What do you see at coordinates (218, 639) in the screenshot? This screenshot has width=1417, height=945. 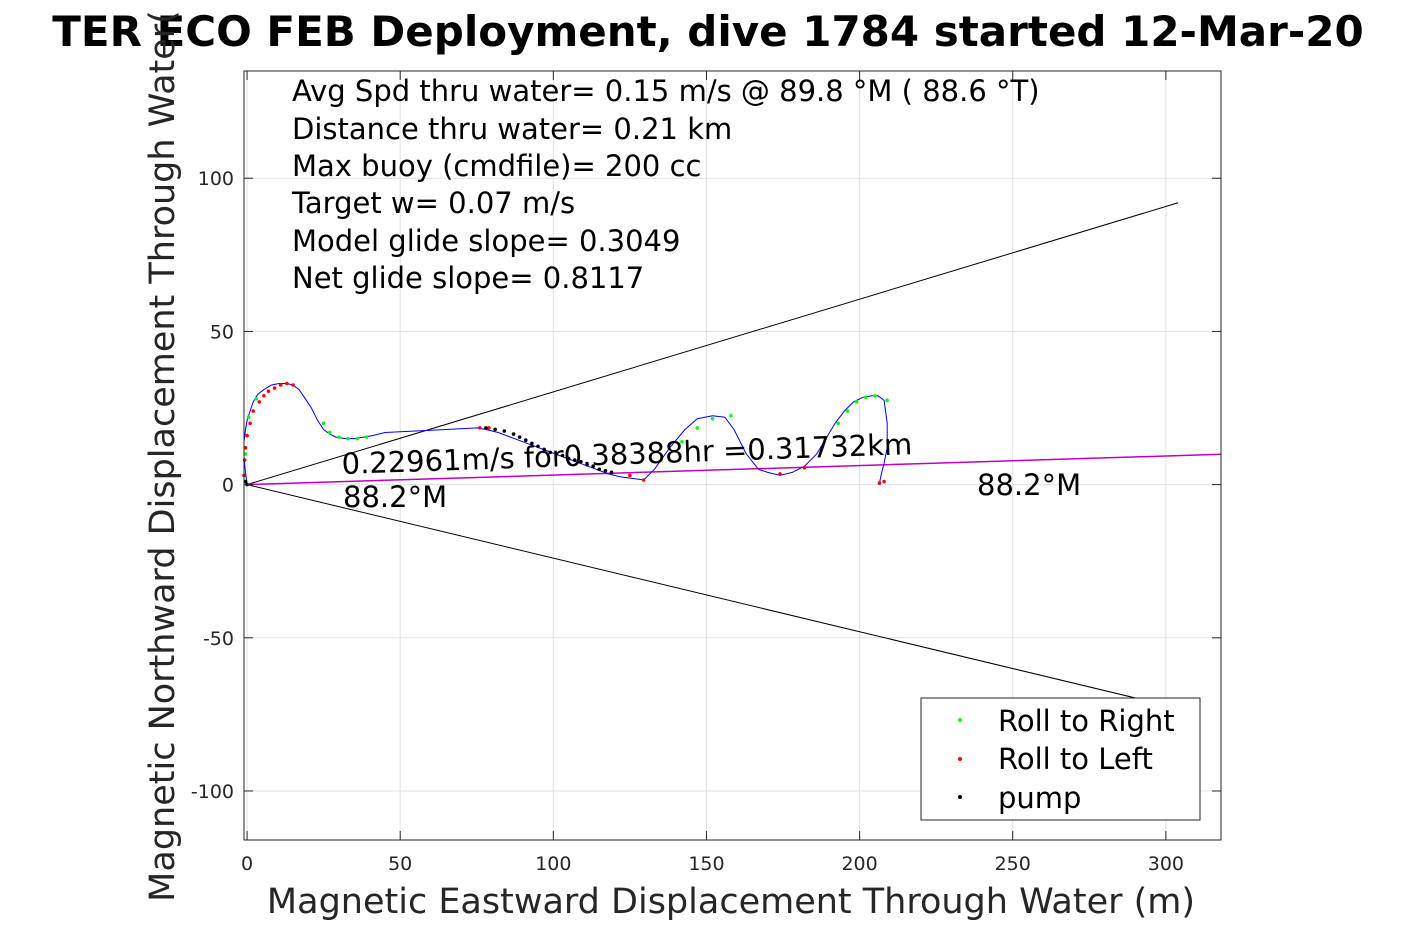 I see `y-tick-label: -50` at bounding box center [218, 639].